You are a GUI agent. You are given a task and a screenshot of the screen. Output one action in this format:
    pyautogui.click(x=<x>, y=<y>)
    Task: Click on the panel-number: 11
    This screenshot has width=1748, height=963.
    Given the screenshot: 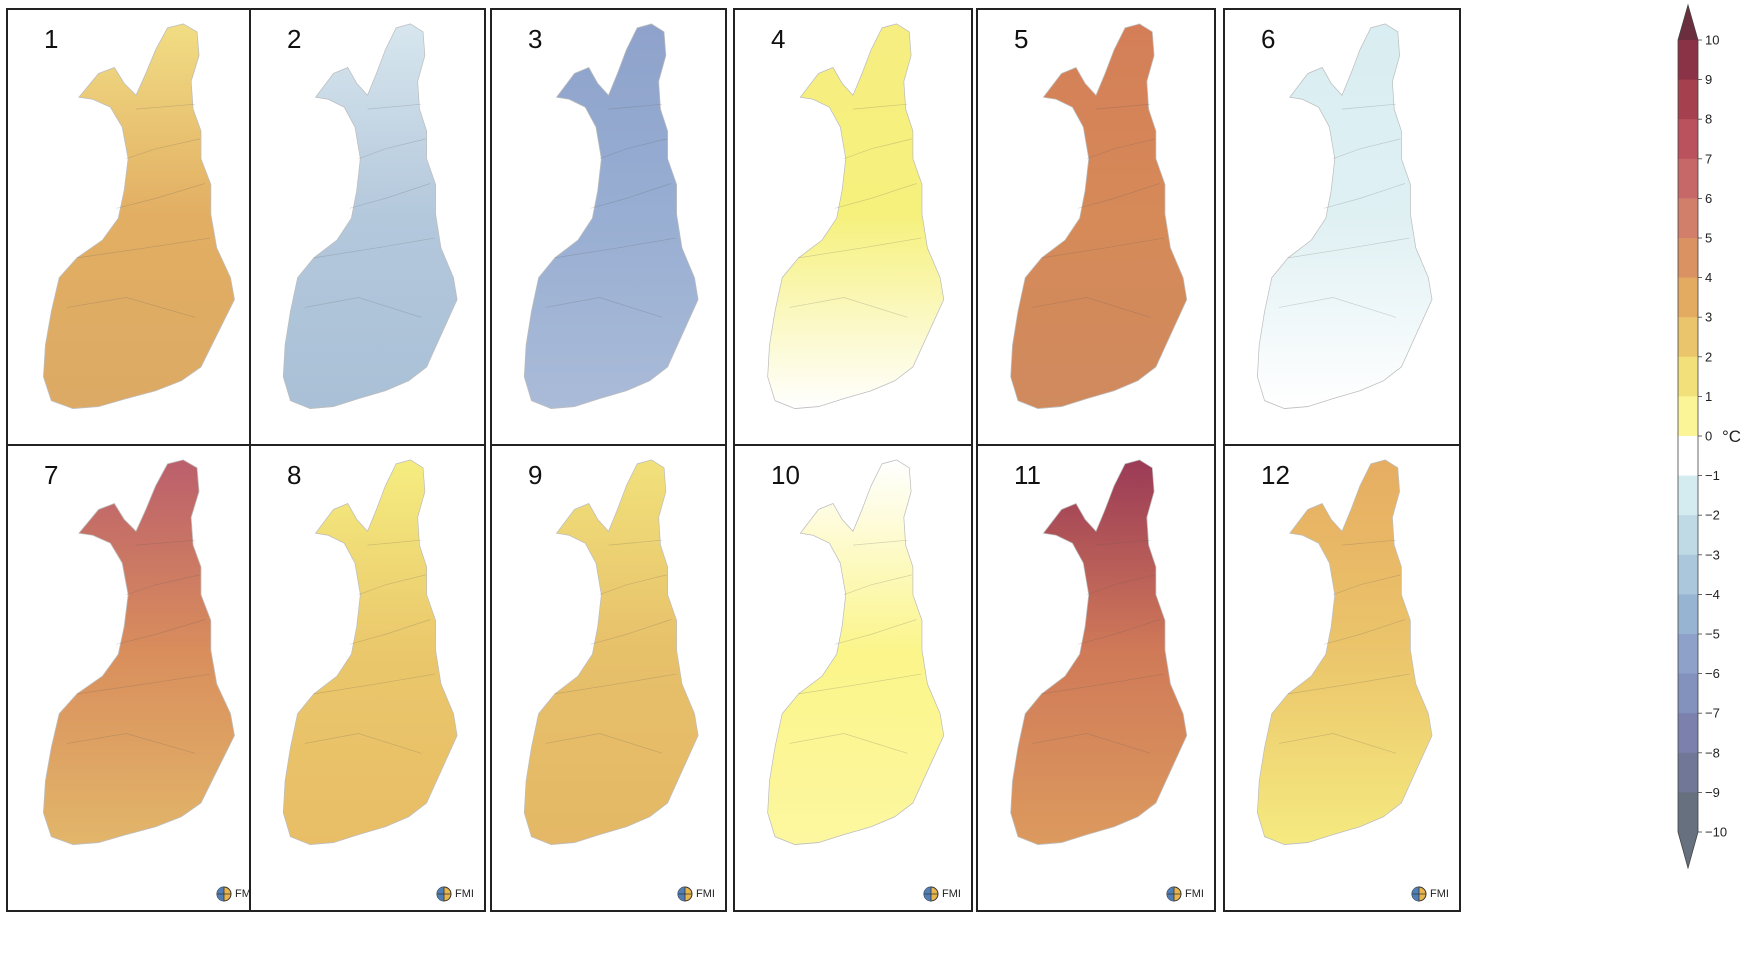 What is the action you would take?
    pyautogui.click(x=1027, y=475)
    